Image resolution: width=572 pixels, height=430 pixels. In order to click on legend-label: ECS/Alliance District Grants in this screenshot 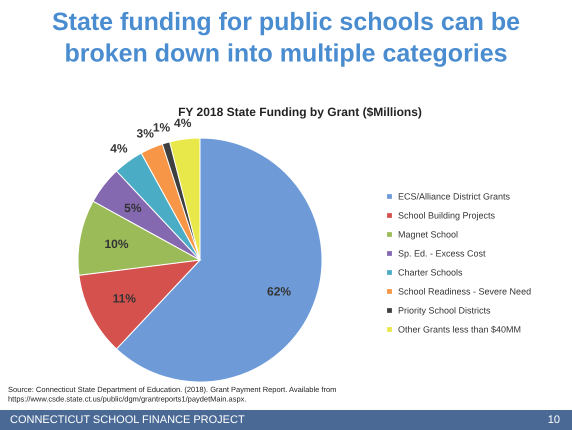, I will do `click(454, 197)`.